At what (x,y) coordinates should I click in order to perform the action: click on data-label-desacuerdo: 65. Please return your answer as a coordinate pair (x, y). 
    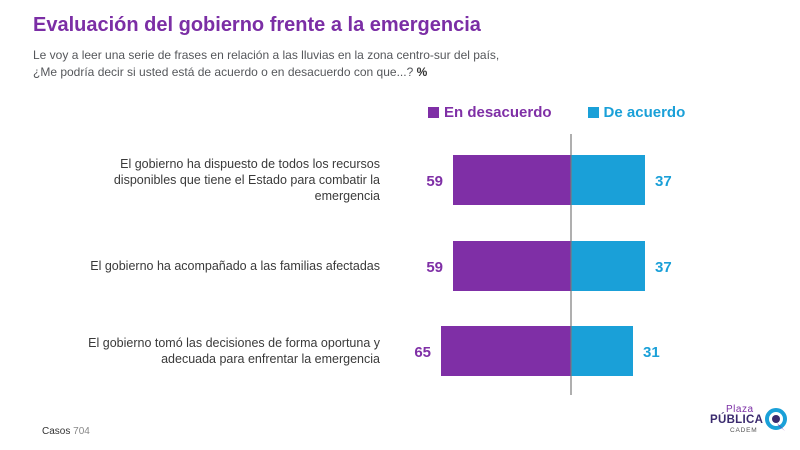
    Looking at the image, I should click on (422, 352).